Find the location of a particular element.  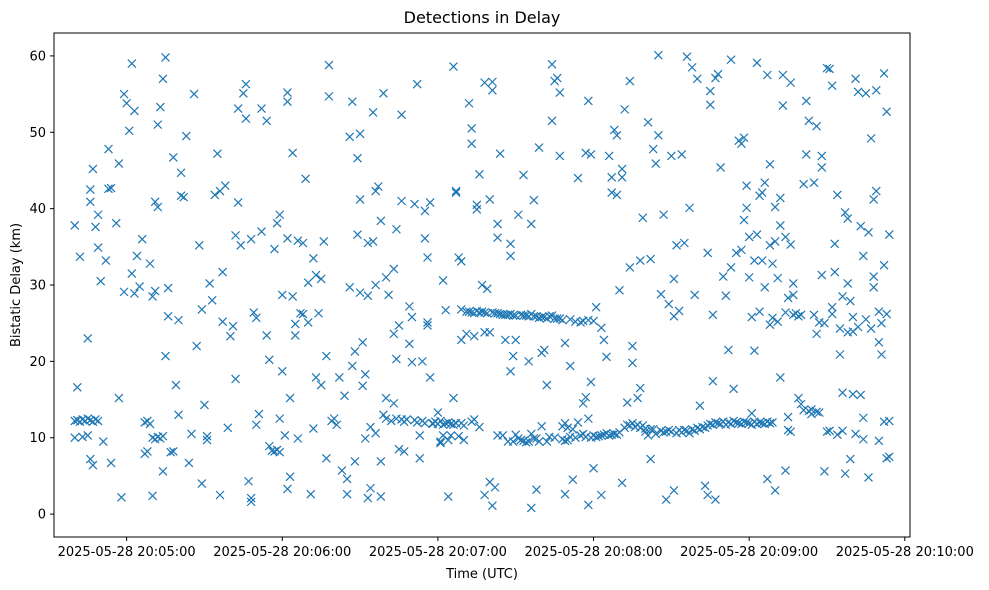

y-axis-ticks: 0 10 20 30 40 50 60 is located at coordinates (41, 286).